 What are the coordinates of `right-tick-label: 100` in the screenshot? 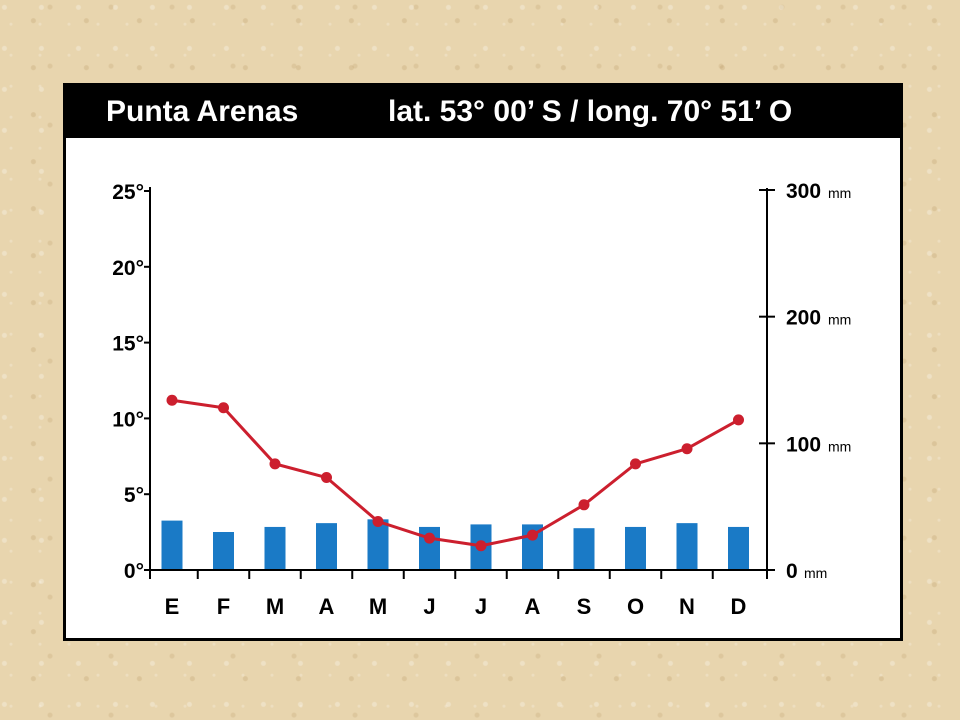 It's located at (803, 444).